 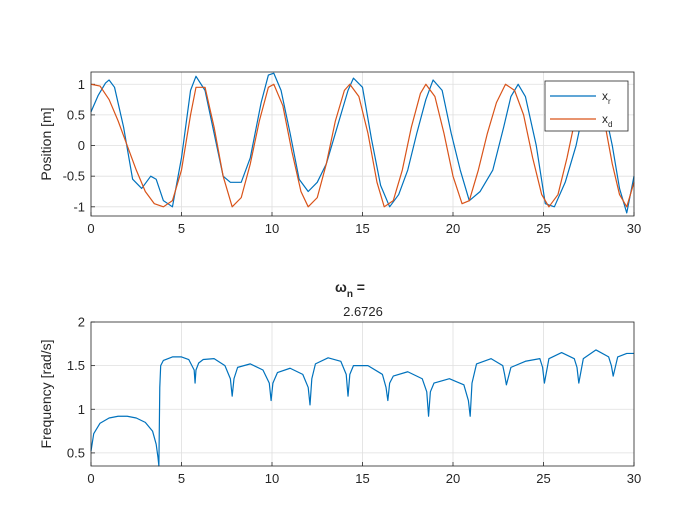 I want to click on y-axis-label: Position [m], so click(x=46, y=143).